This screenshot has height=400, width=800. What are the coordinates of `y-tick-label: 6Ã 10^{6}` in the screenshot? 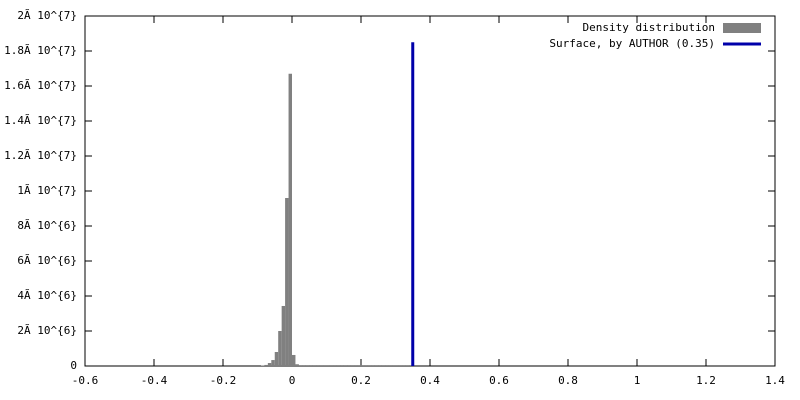 It's located at (47, 260).